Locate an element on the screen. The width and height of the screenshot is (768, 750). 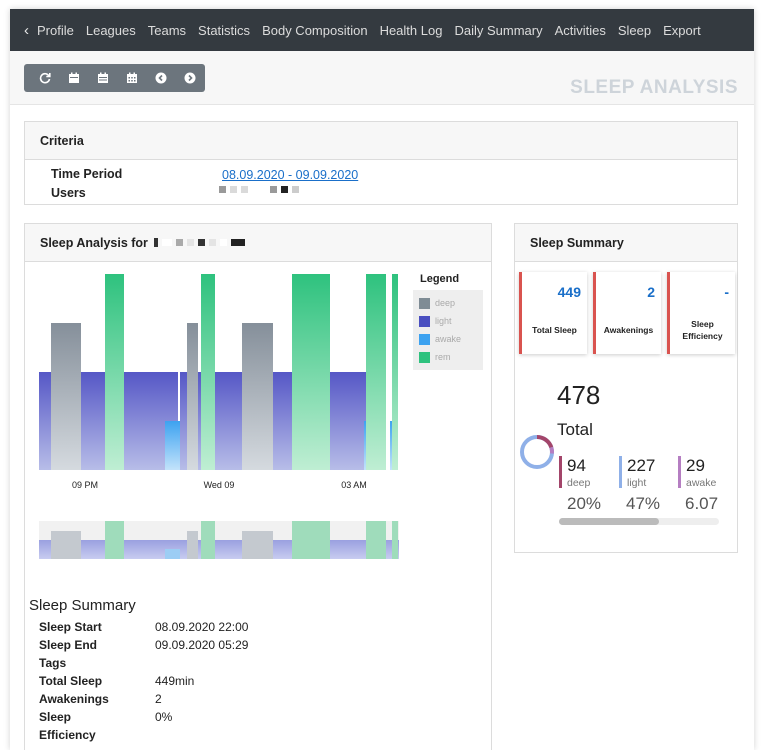
chevron-right-icon is located at coordinates (189, 78).